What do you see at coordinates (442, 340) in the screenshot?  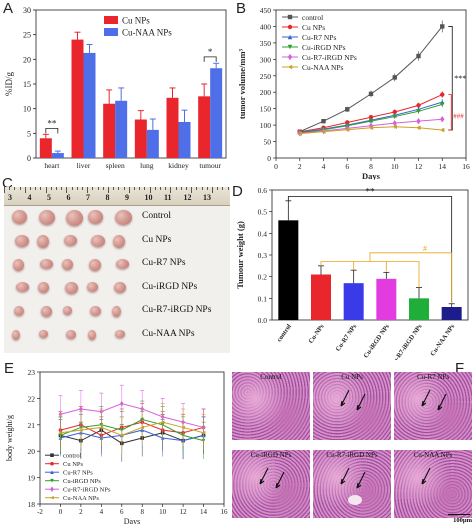 I see `x-category-label: Cu-NAA NPs` at bounding box center [442, 340].